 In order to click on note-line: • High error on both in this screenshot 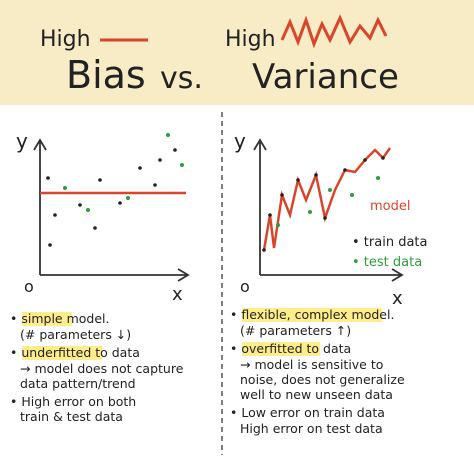, I will do `click(73, 401)`.